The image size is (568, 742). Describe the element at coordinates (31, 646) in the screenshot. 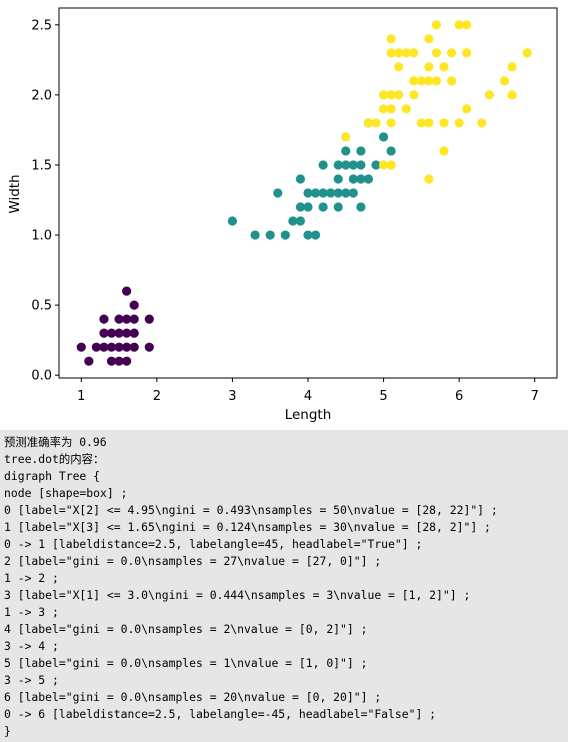

I see `output-line: 3 -> 4 ;` at that location.